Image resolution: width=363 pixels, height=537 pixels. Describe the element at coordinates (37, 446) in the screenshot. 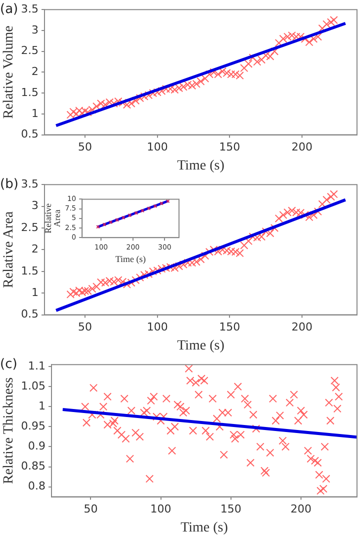

I see `y-tick-label: 0.9` at that location.